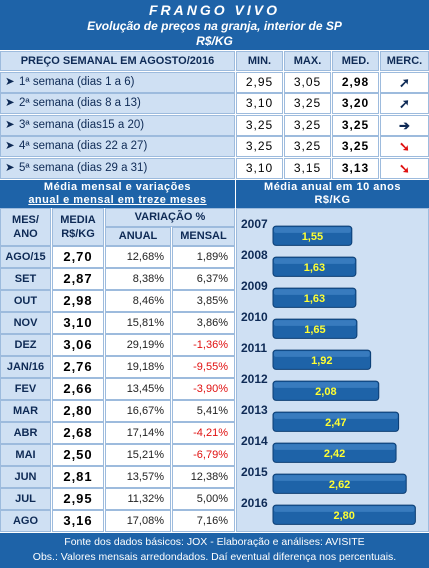 This screenshot has width=429, height=568. I want to click on data-label: 2,08, so click(325, 392).